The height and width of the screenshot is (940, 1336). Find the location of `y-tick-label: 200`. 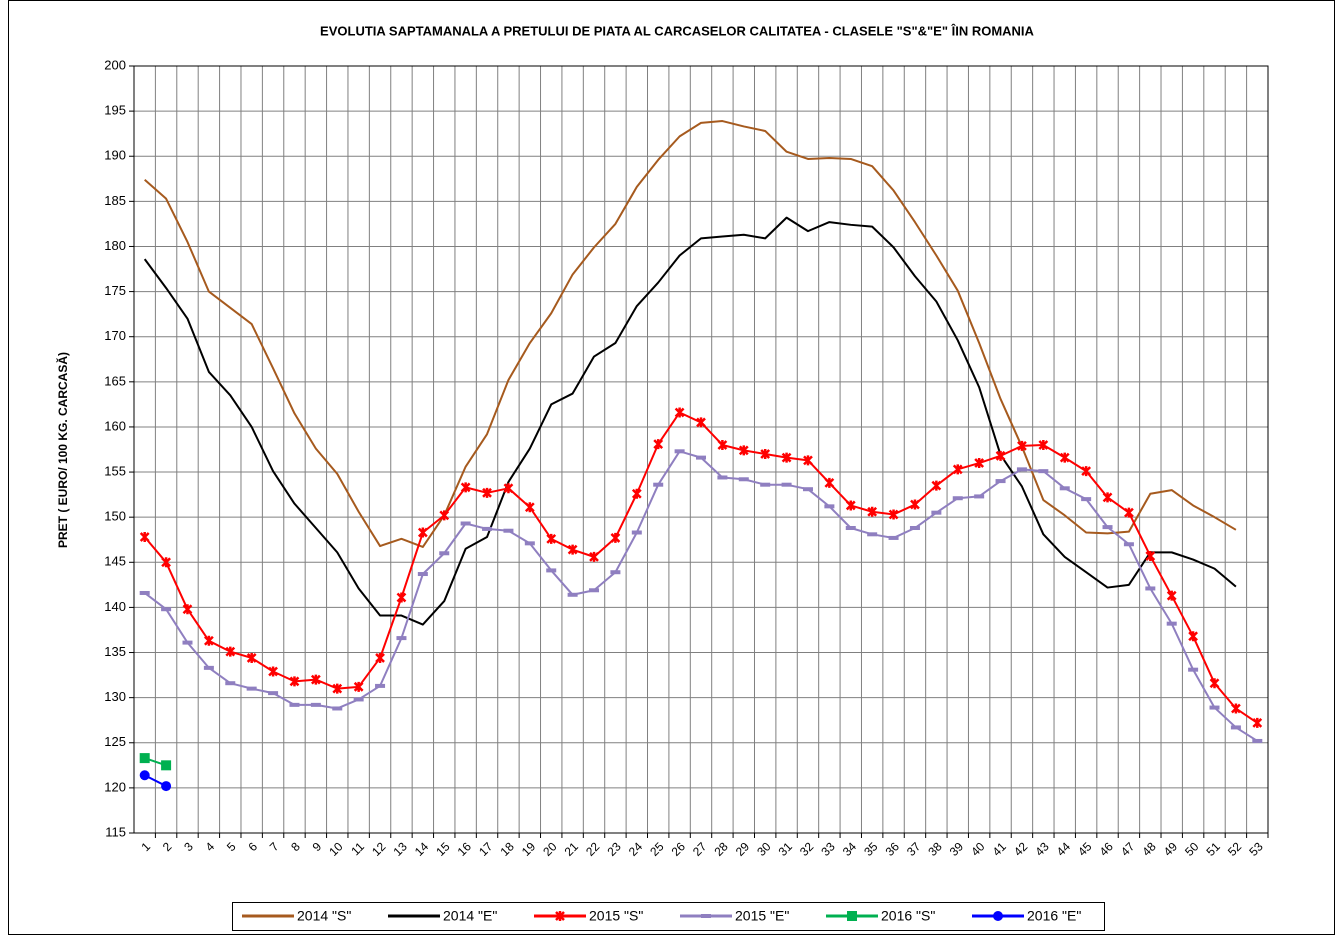

y-tick-label: 200 is located at coordinates (115, 64).